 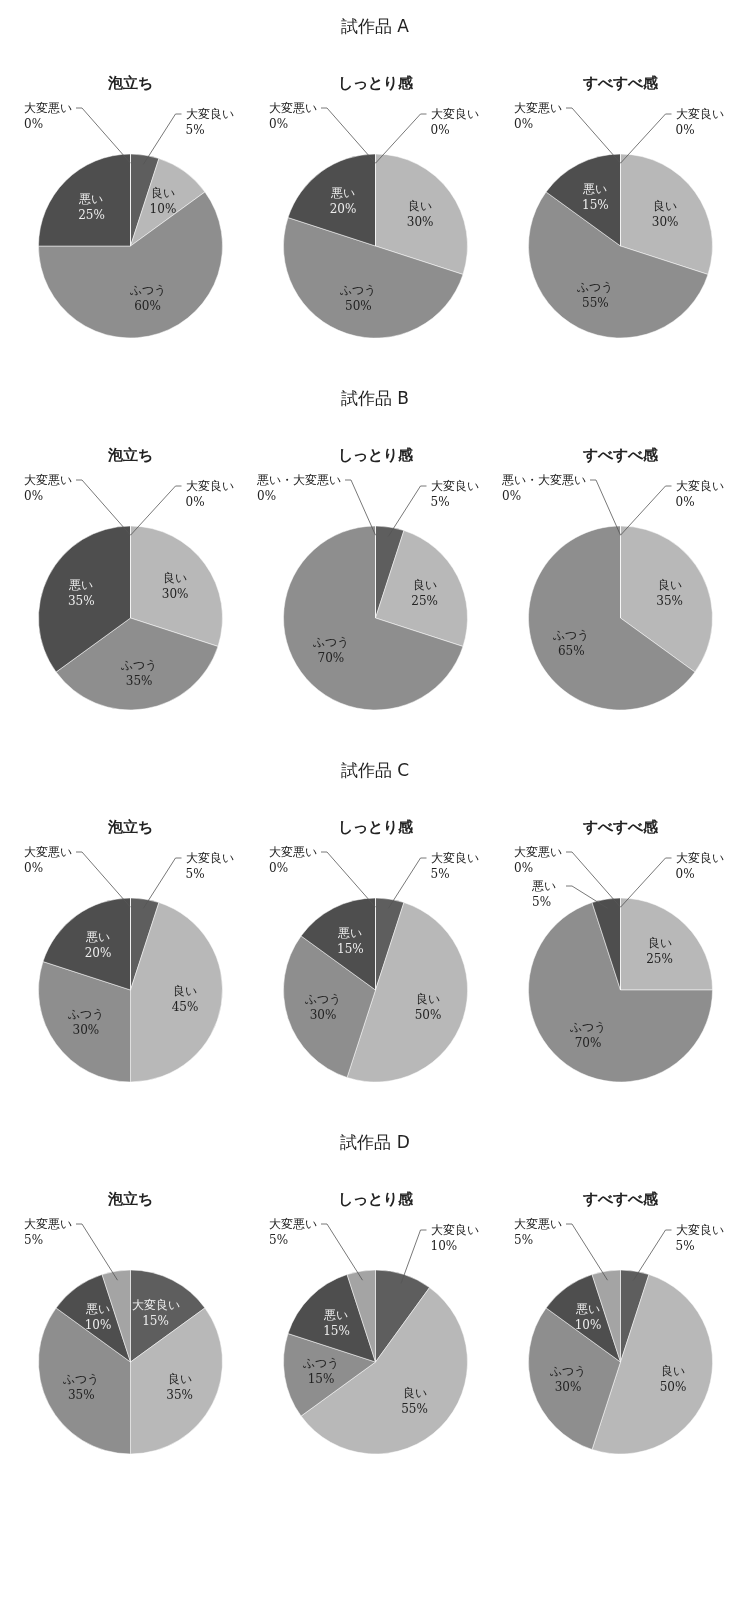 I want to click on data-label: 55%, so click(x=595, y=303).